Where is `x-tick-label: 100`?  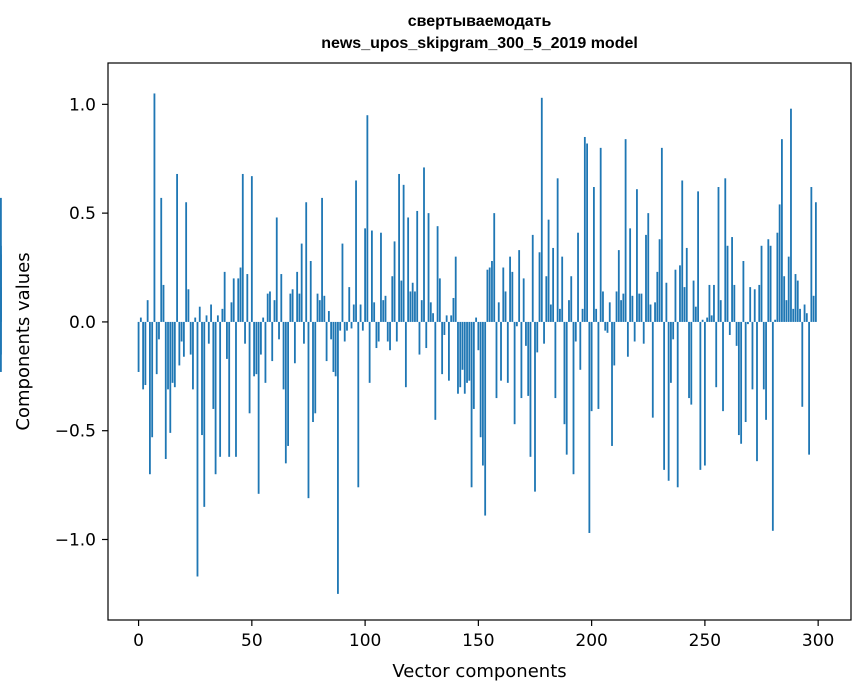 x-tick-label: 100 is located at coordinates (365, 641).